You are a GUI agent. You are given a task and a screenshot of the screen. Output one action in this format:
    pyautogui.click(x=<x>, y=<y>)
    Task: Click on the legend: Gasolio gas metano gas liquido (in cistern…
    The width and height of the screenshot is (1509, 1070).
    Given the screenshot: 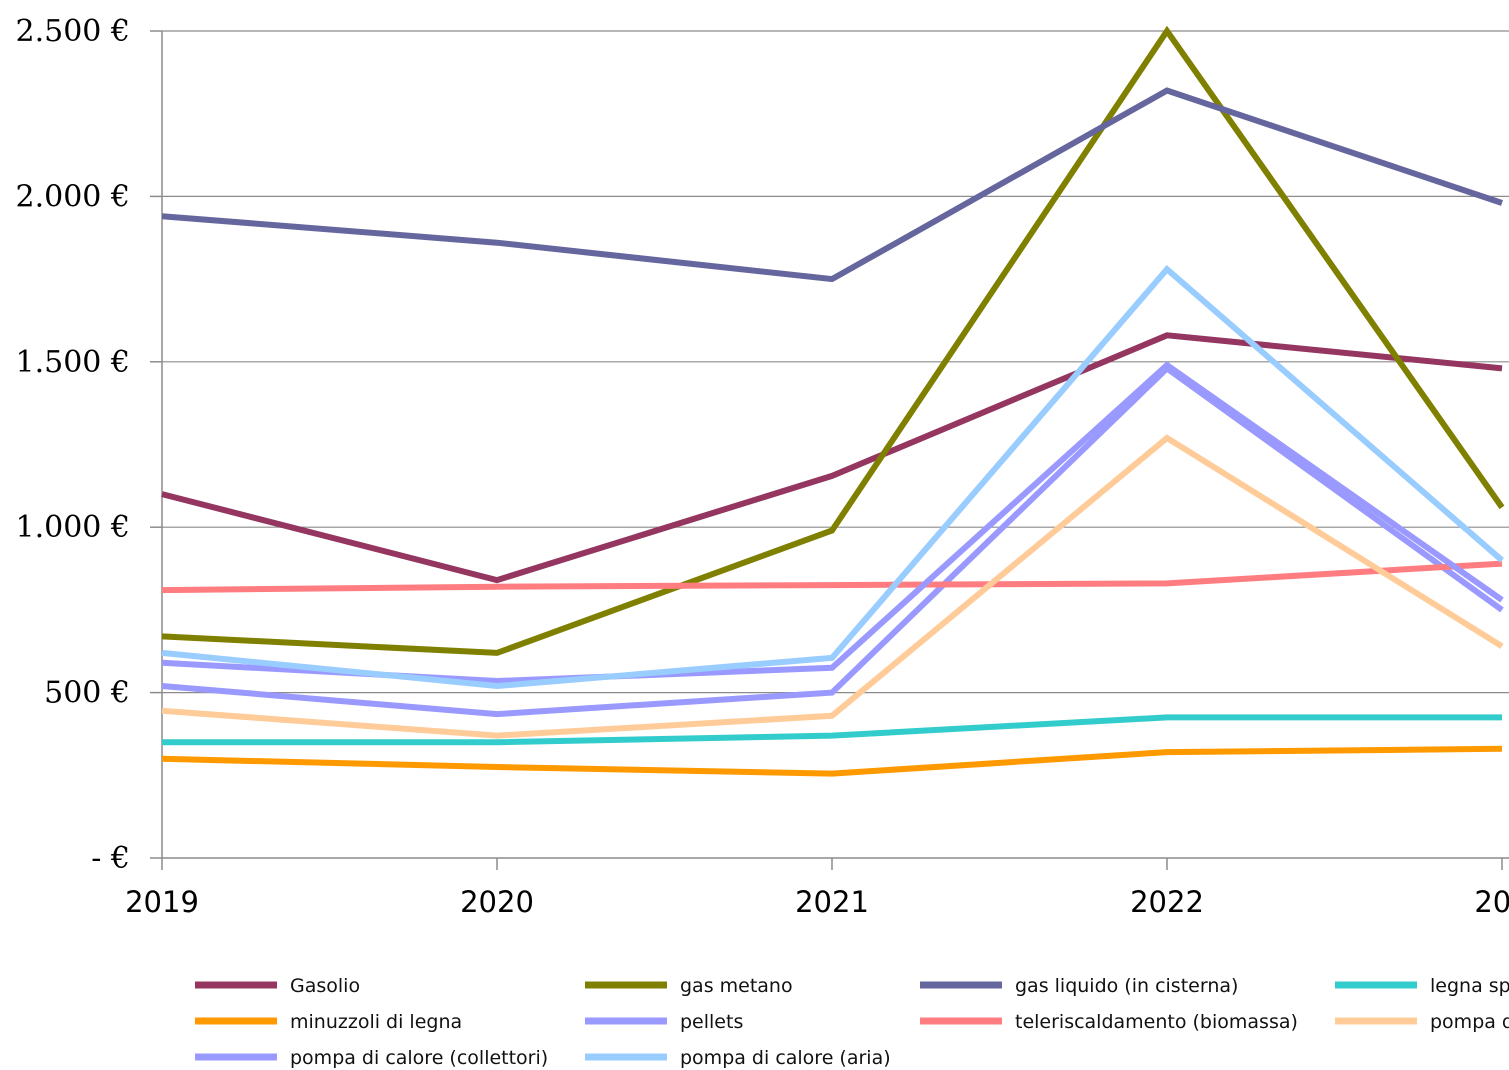 What is the action you would take?
    pyautogui.click(x=852, y=1022)
    